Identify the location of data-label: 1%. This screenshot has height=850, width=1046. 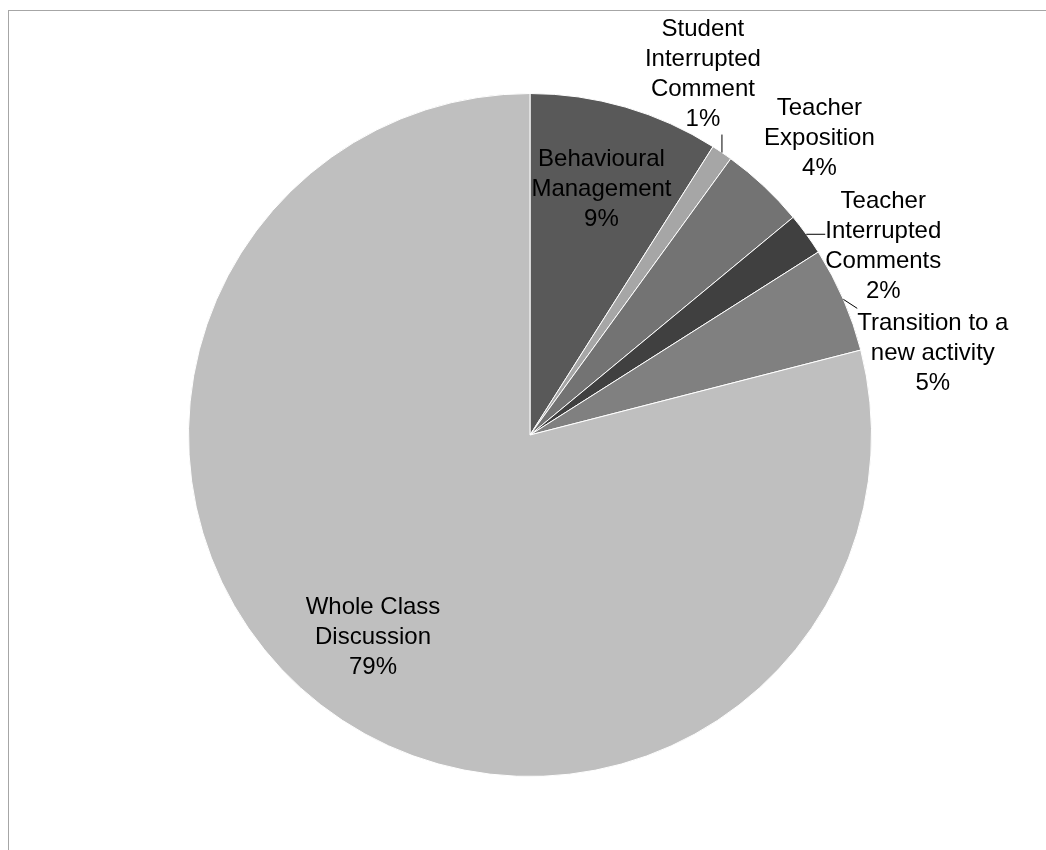
(703, 118).